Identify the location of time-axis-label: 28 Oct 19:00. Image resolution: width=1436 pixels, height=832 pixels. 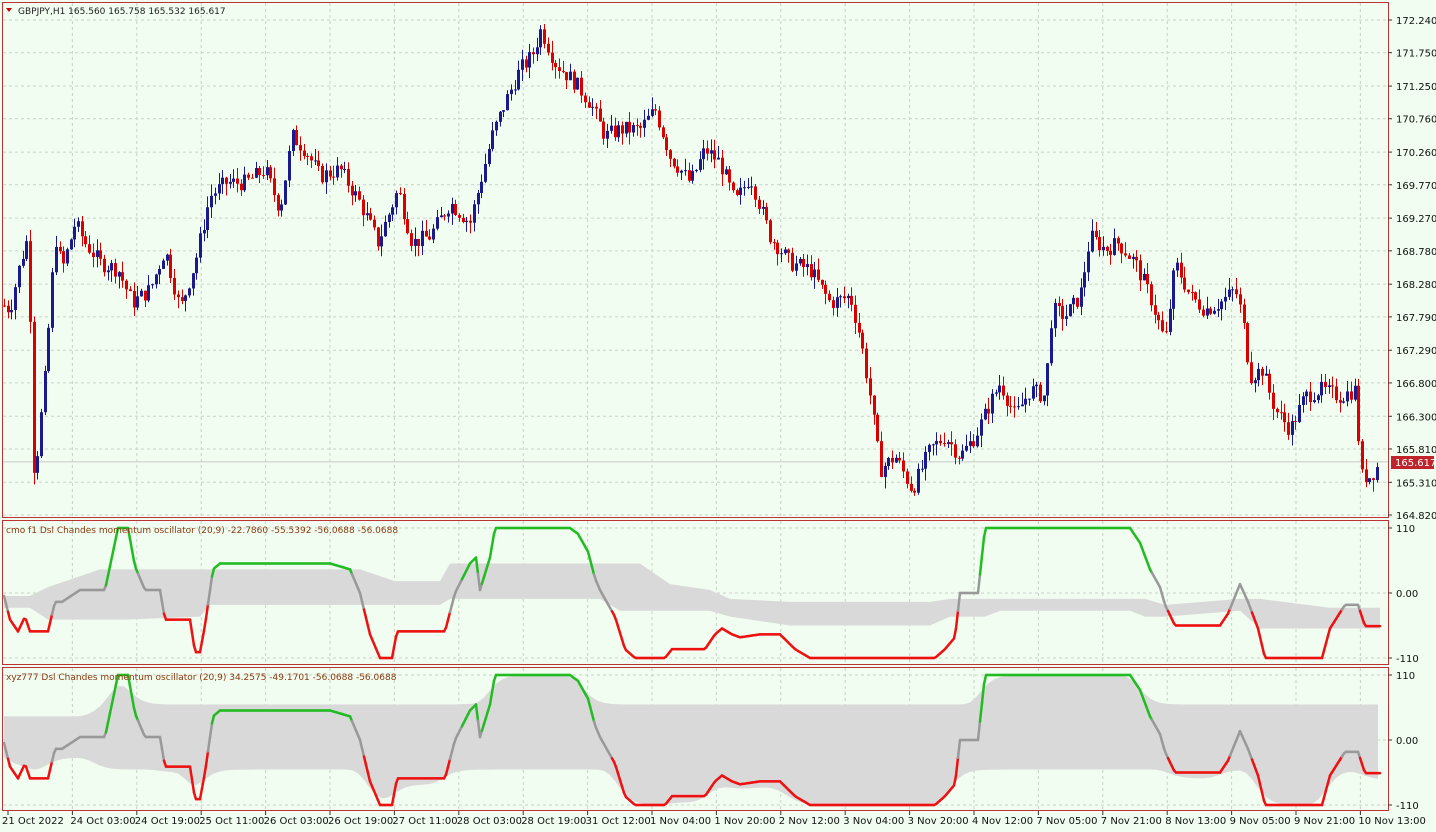
(553, 821).